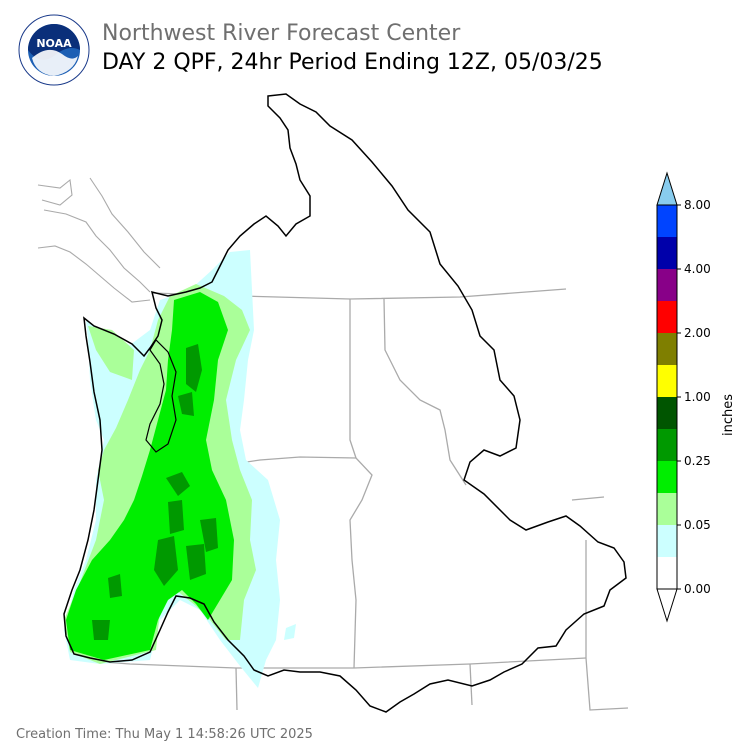 The width and height of the screenshot is (756, 756). What do you see at coordinates (697, 333) in the screenshot?
I see `color-bar-tick-label: 2.00` at bounding box center [697, 333].